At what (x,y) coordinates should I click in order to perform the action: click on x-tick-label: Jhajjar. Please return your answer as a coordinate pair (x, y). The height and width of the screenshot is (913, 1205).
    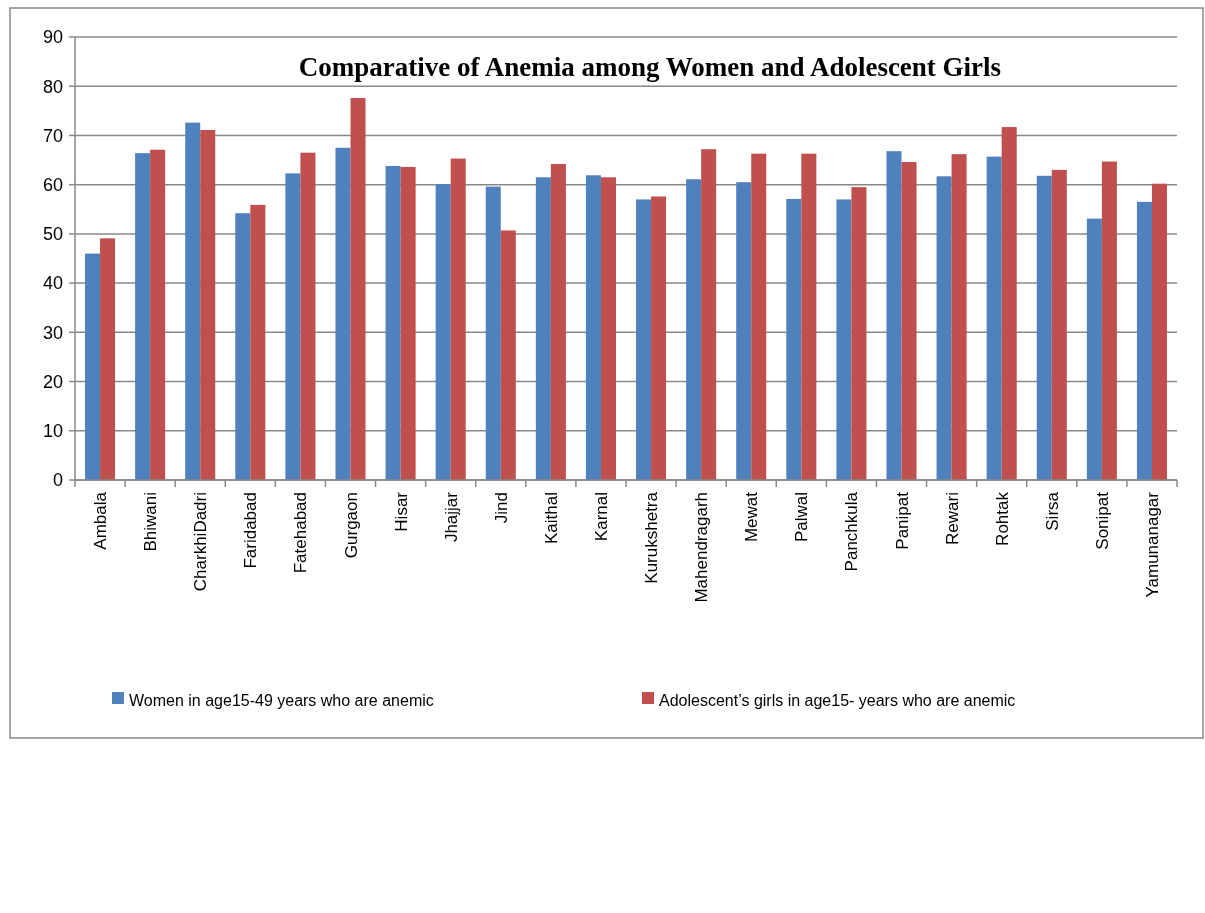
    Looking at the image, I should click on (451, 517).